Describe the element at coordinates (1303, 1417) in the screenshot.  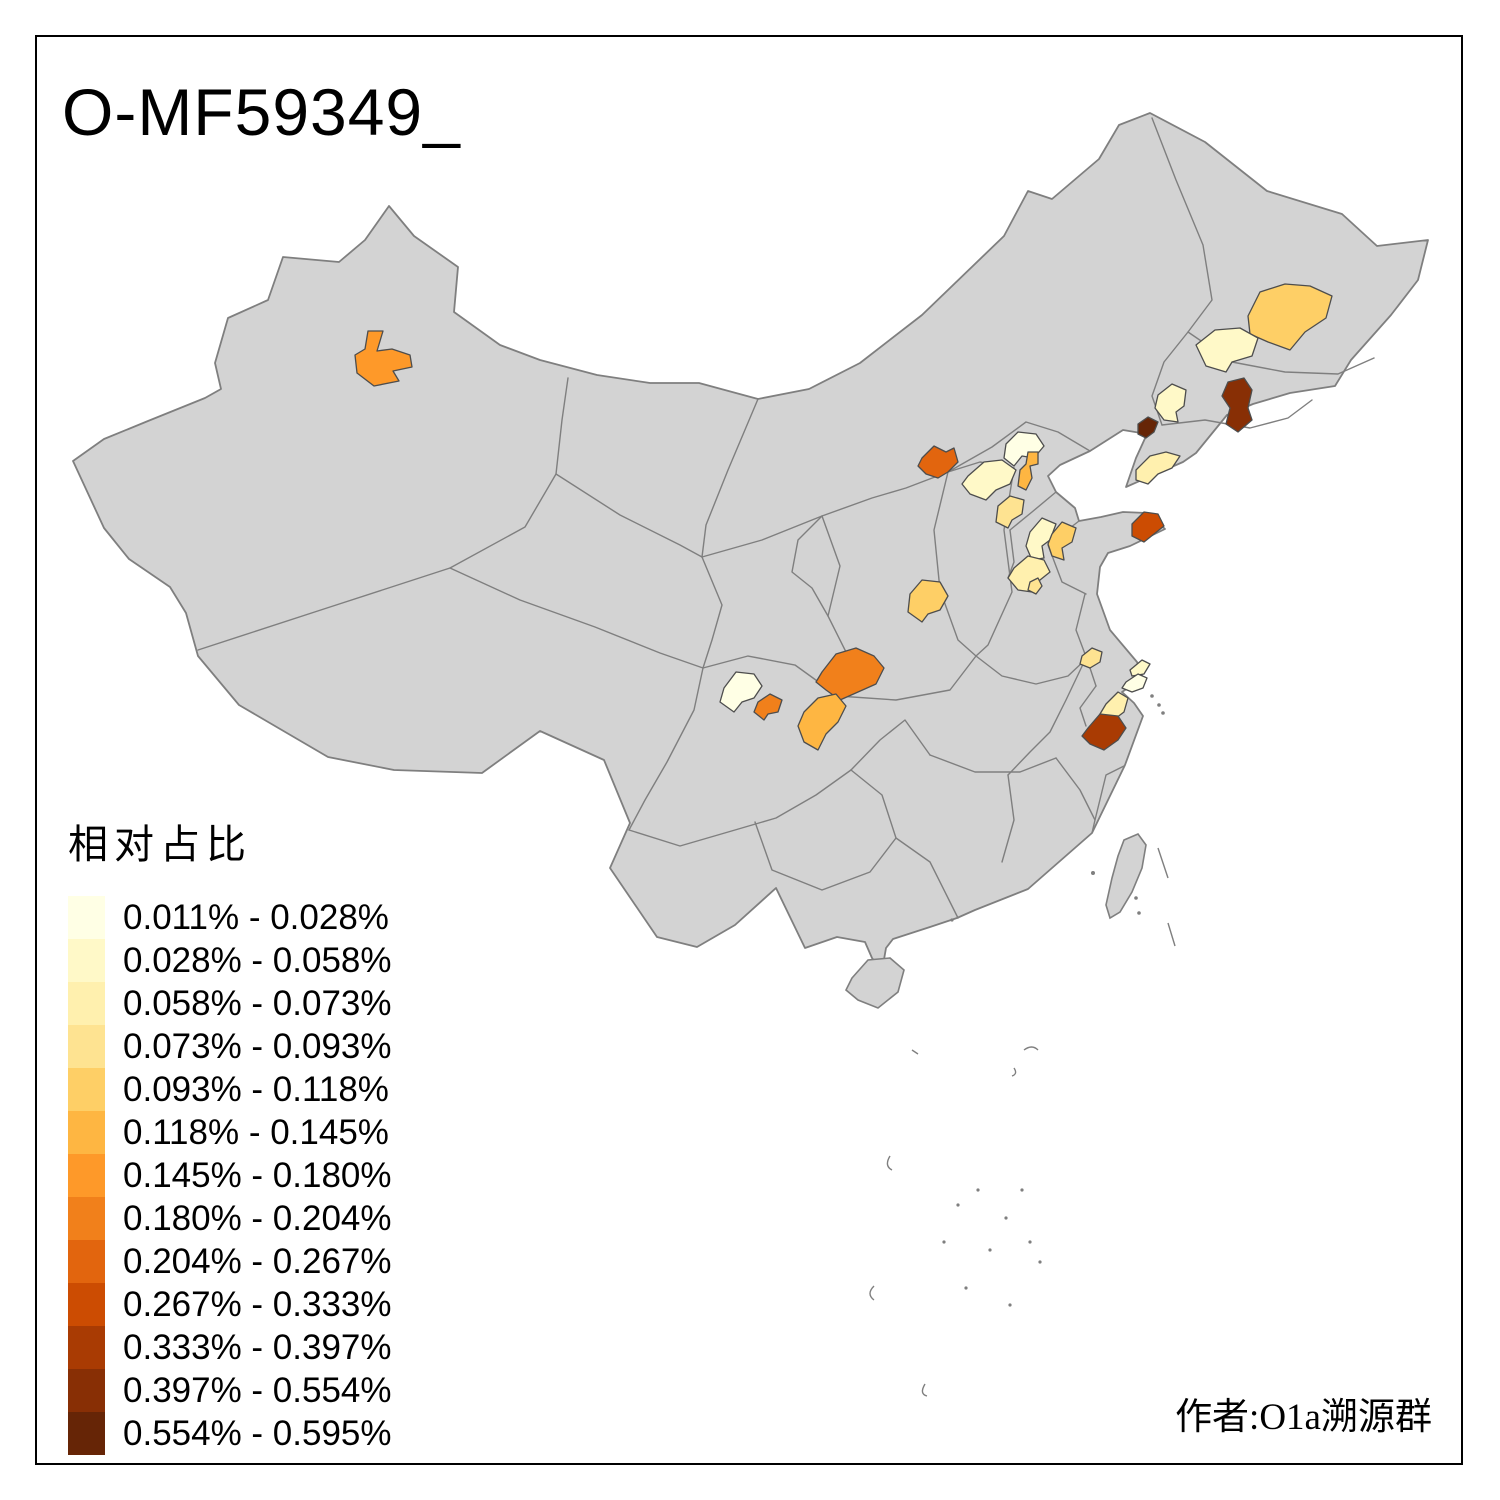
I see `attribution-text: 作者:O1a溯源群` at that location.